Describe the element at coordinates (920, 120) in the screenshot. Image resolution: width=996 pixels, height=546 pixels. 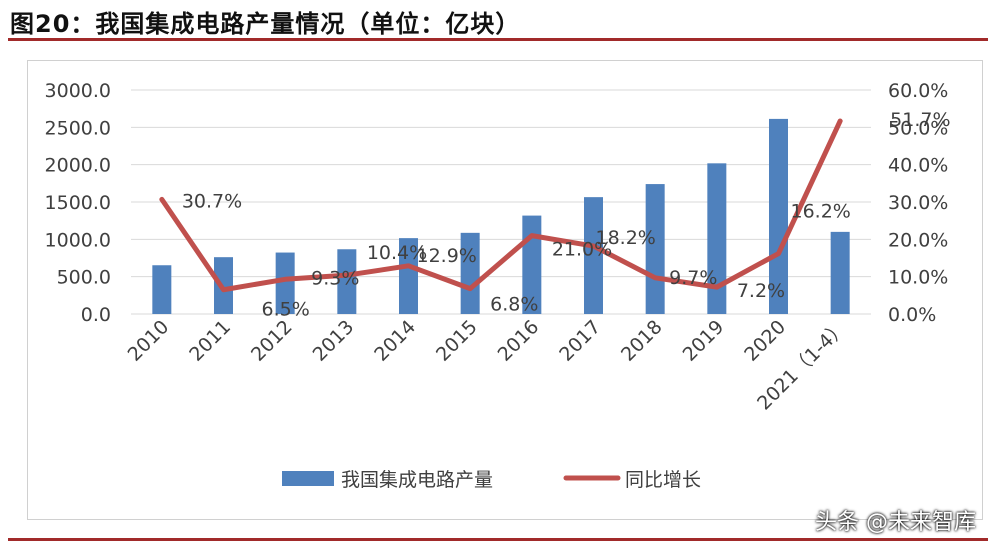
I see `data-label: 51.7%` at that location.